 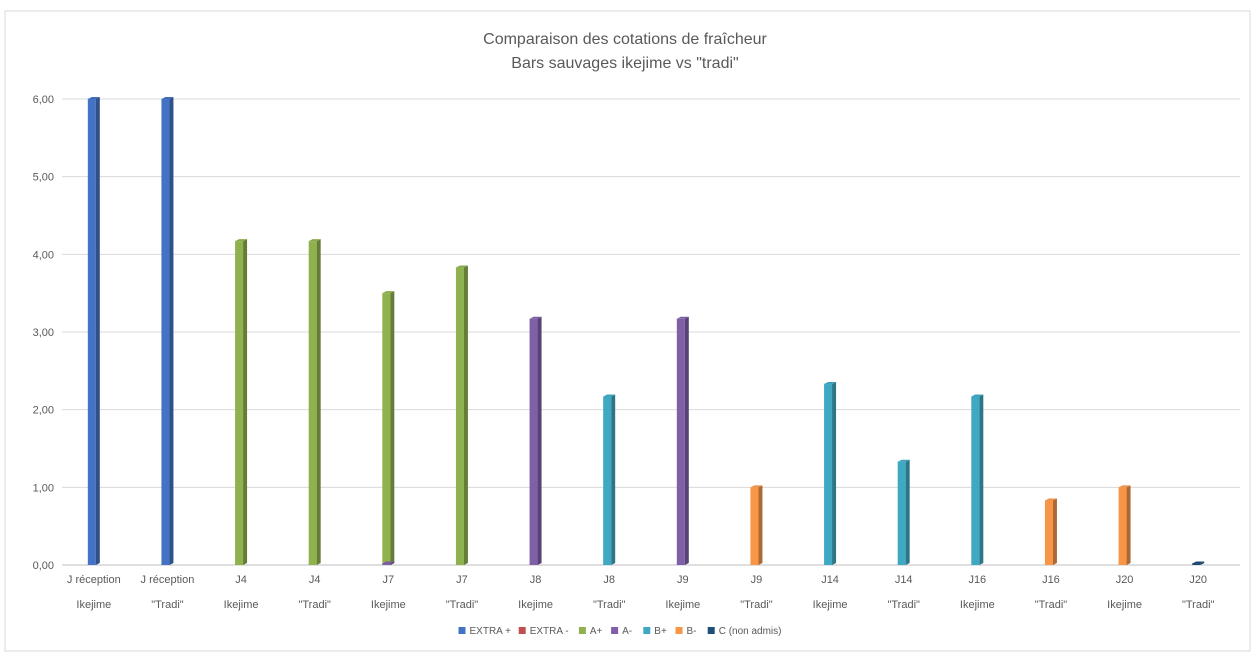 I want to click on legend-item: B+, so click(x=655, y=631).